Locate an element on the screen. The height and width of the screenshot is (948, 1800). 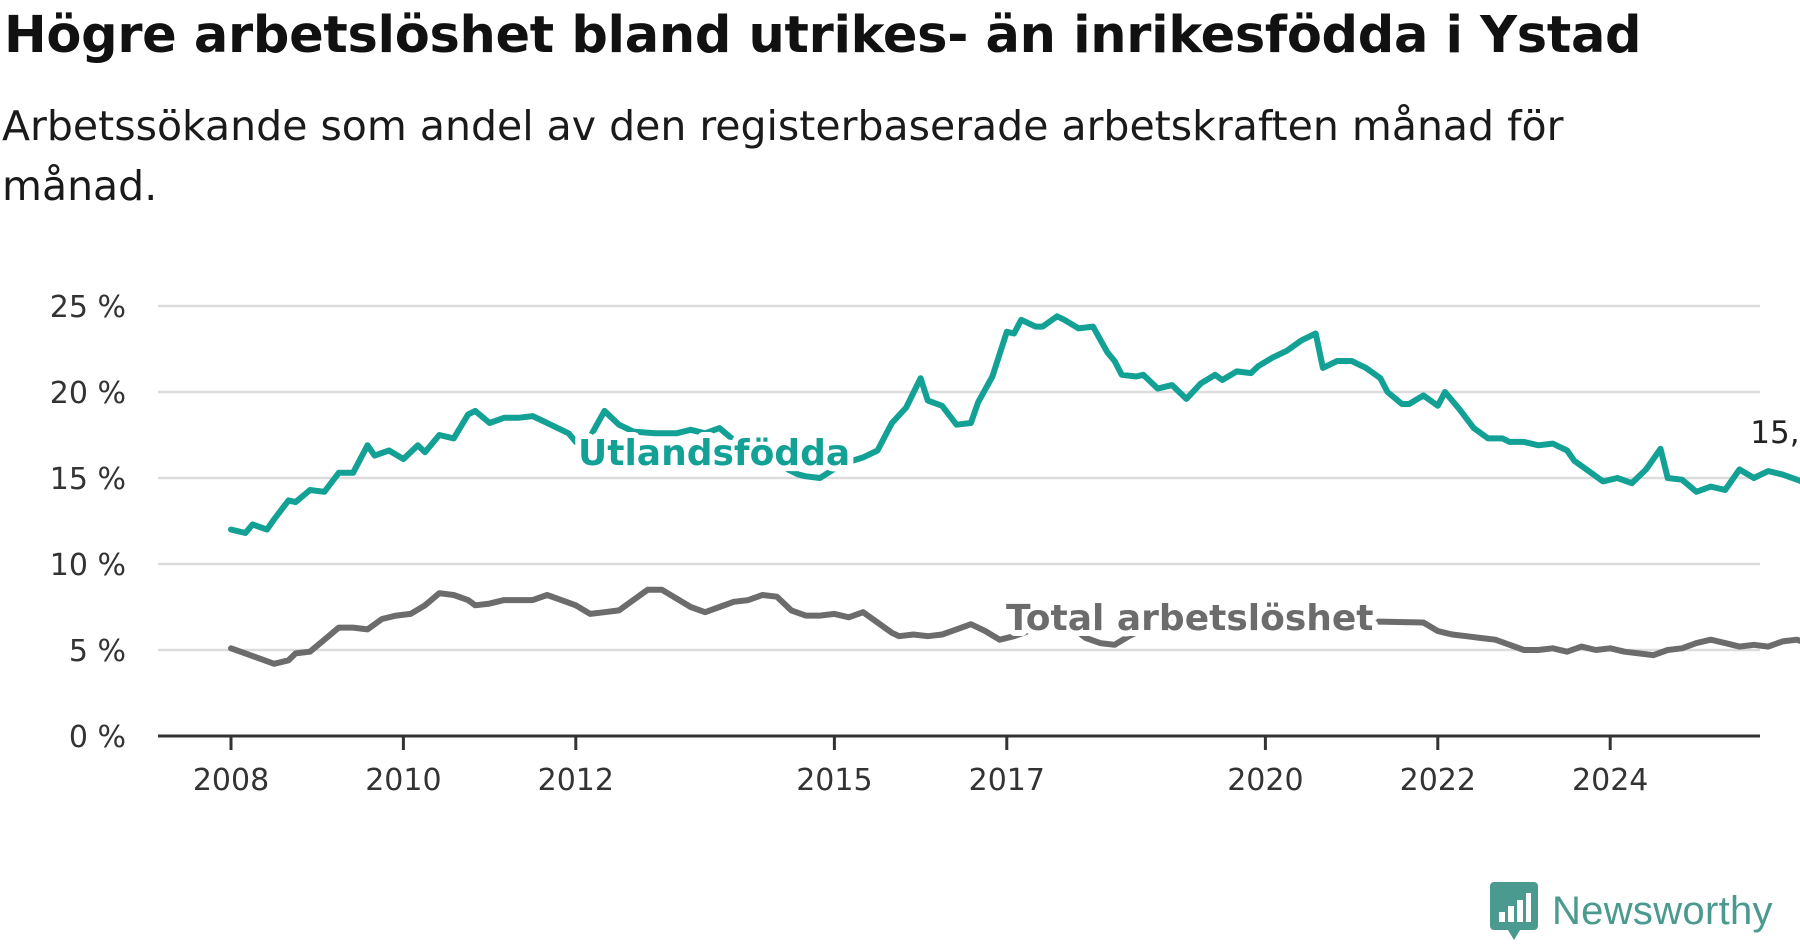
series-label-0: Utlandsfödda is located at coordinates (714, 453).